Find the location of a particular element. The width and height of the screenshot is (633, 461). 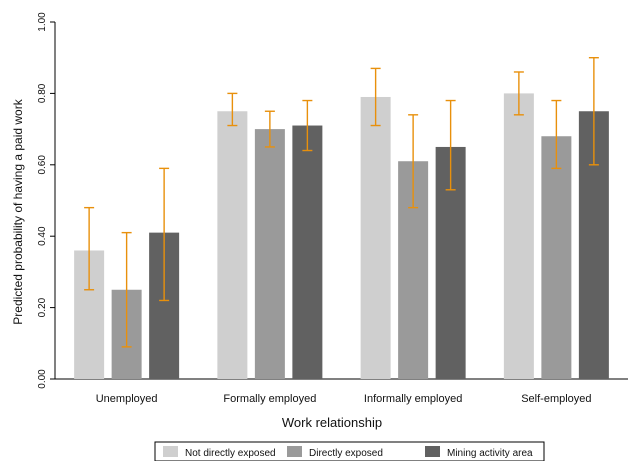

legend-label: Not directly exposed is located at coordinates (230, 453).